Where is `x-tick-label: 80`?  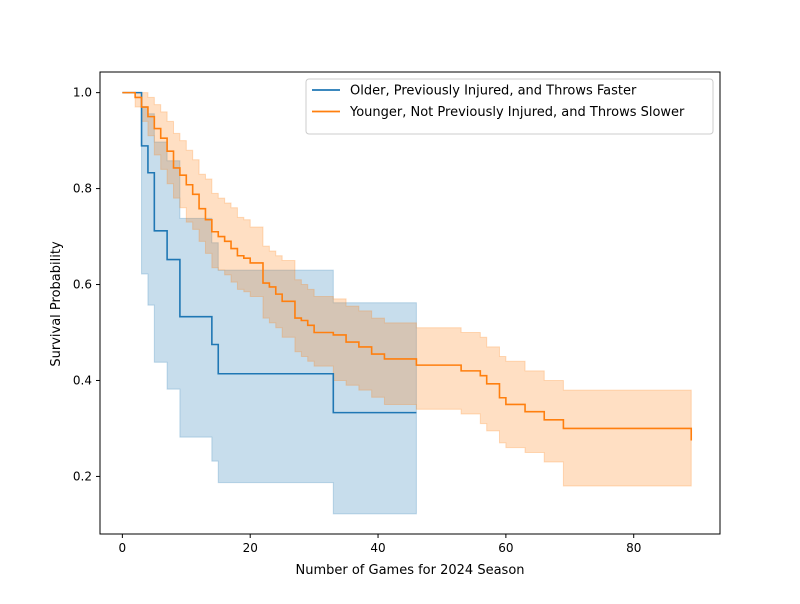
x-tick-label: 80 is located at coordinates (633, 548).